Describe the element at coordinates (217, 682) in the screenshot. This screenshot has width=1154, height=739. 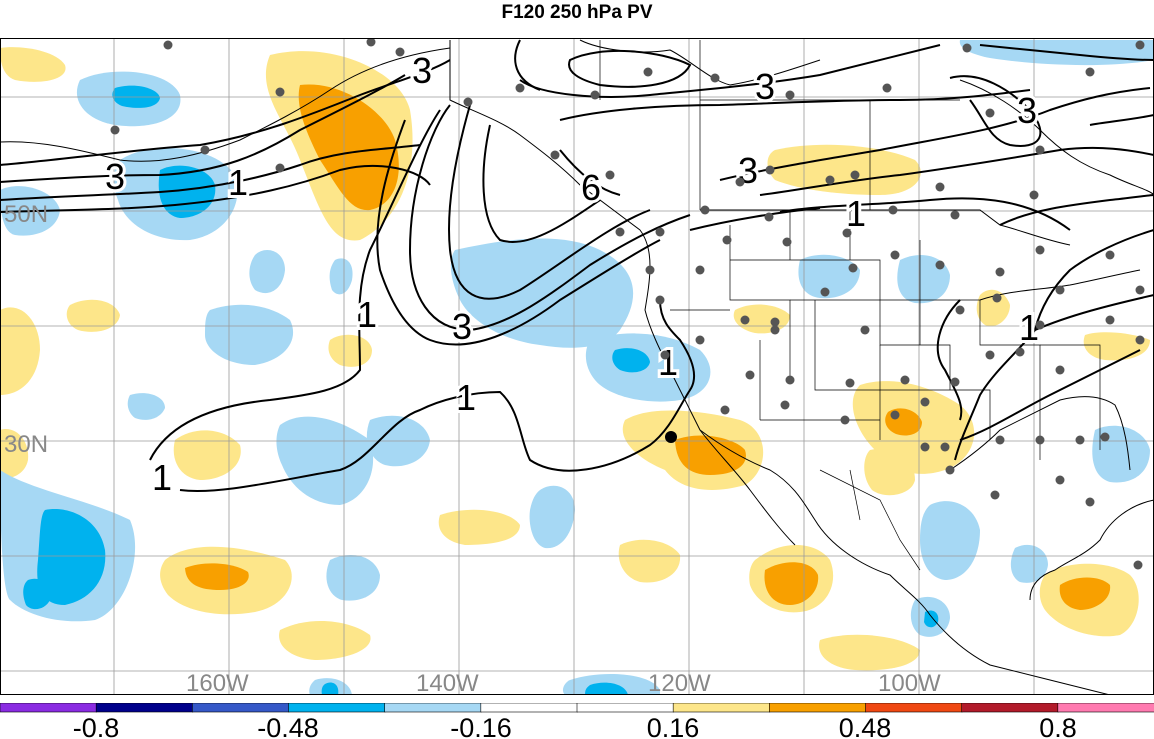
I see `lon-label-160w: 160W` at that location.